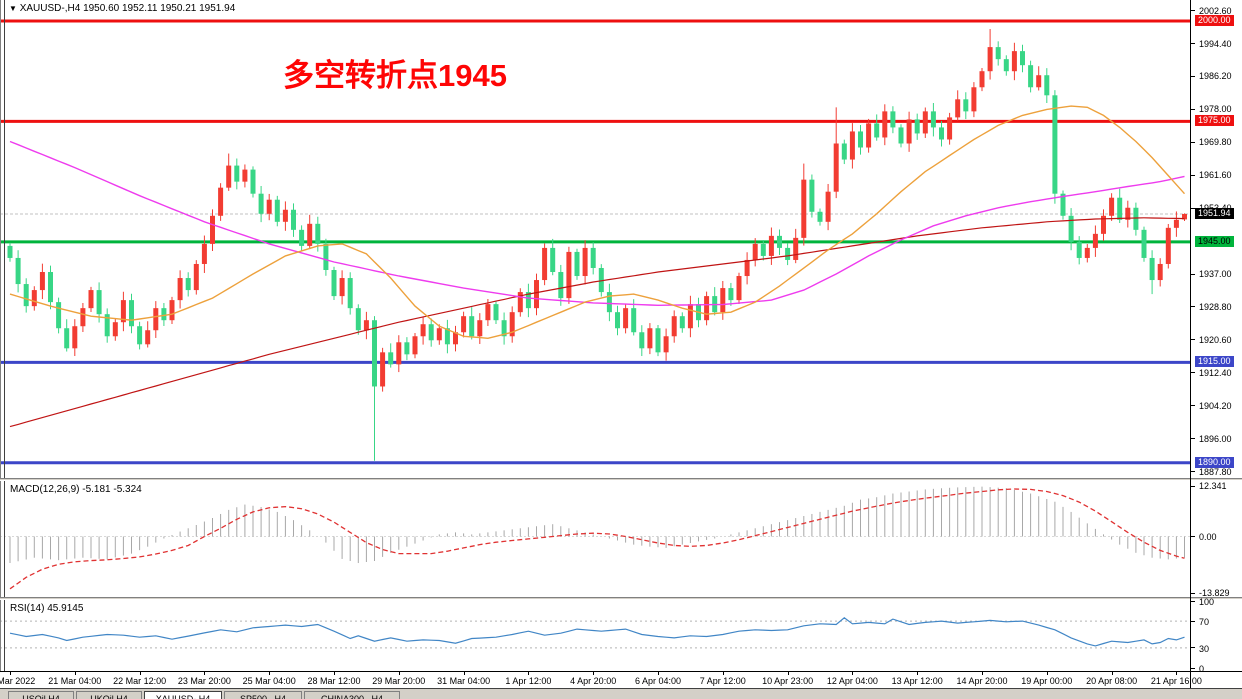  What do you see at coordinates (18, 681) in the screenshot?
I see `date-tick-label: 17 Mar 2022` at bounding box center [18, 681].